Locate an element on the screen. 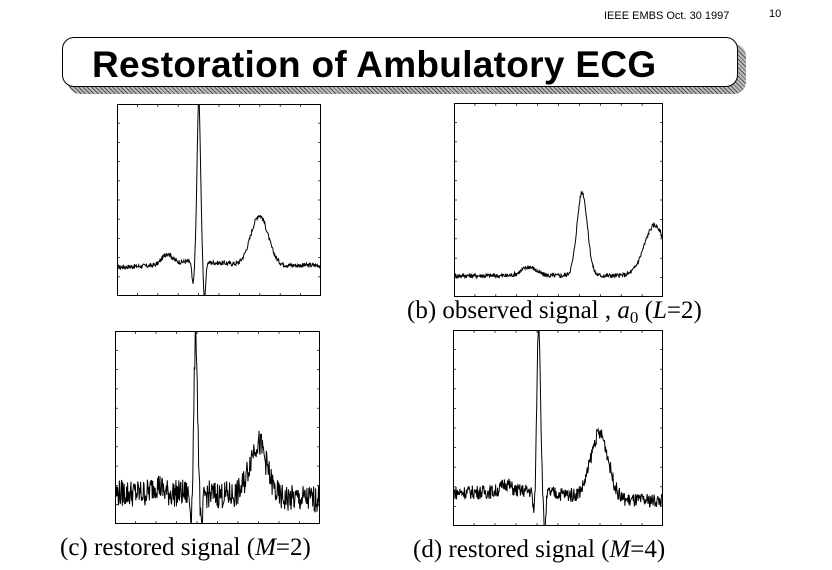 The image size is (832, 570). ecg-trace-a is located at coordinates (219, 199).